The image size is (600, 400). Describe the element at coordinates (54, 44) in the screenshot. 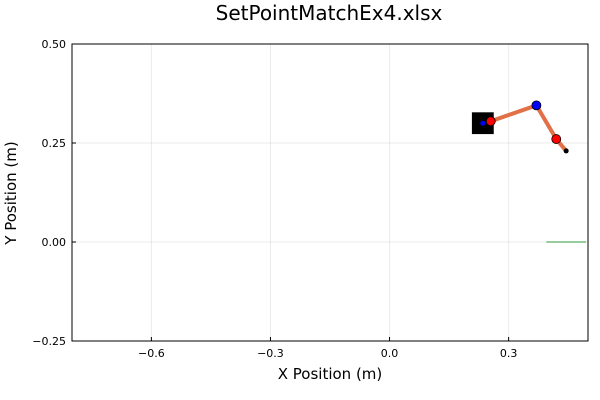

I see `y-tick-label: 0.50` at that location.